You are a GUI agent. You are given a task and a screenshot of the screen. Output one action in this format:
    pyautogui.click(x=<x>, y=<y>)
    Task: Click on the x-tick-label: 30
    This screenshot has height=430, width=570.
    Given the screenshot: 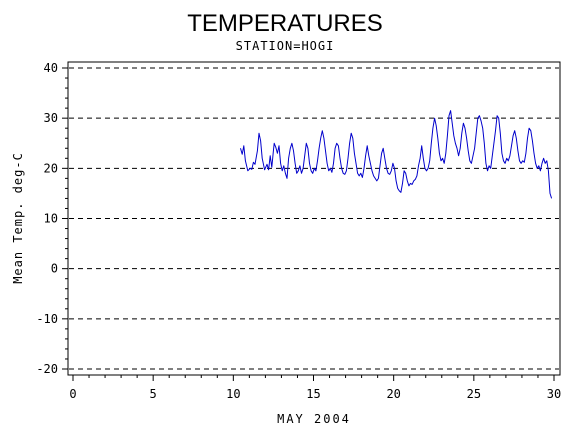 What is the action you would take?
    pyautogui.click(x=554, y=394)
    